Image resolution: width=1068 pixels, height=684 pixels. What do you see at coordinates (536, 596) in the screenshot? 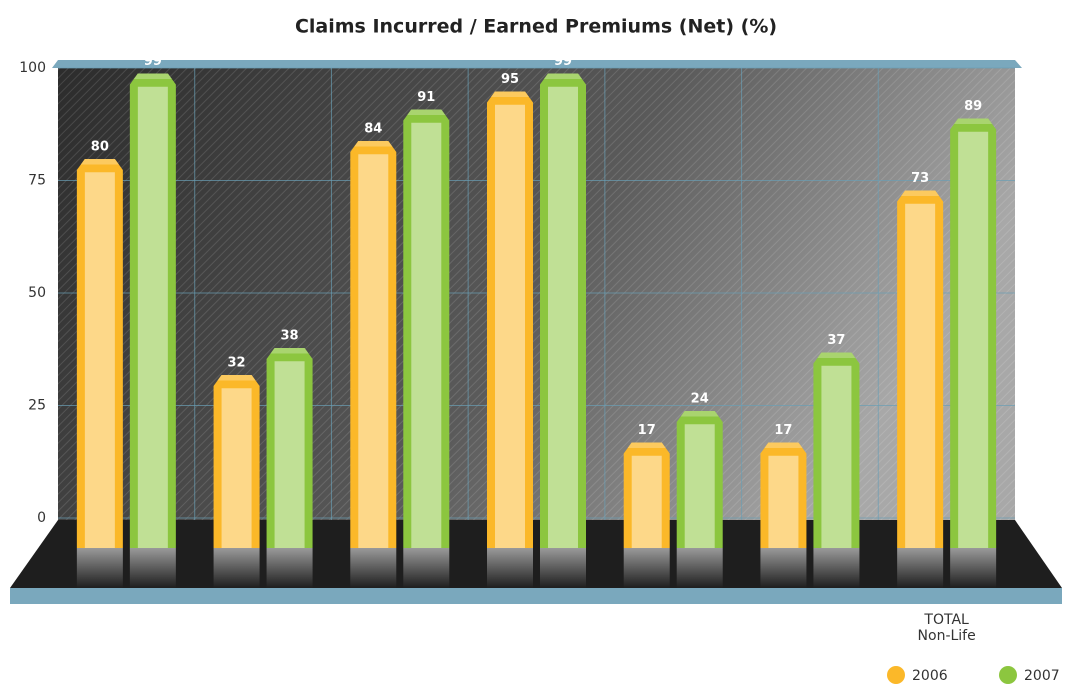
I see `bottom-rail` at bounding box center [536, 596].